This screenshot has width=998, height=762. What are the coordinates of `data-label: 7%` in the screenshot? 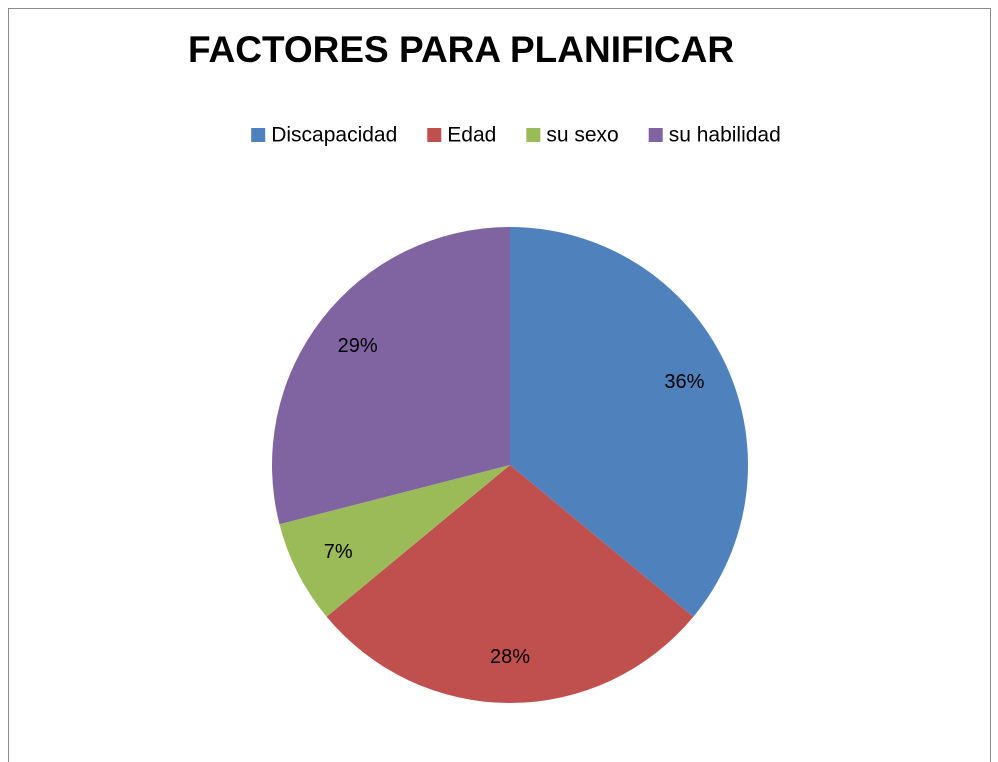 It's located at (338, 552).